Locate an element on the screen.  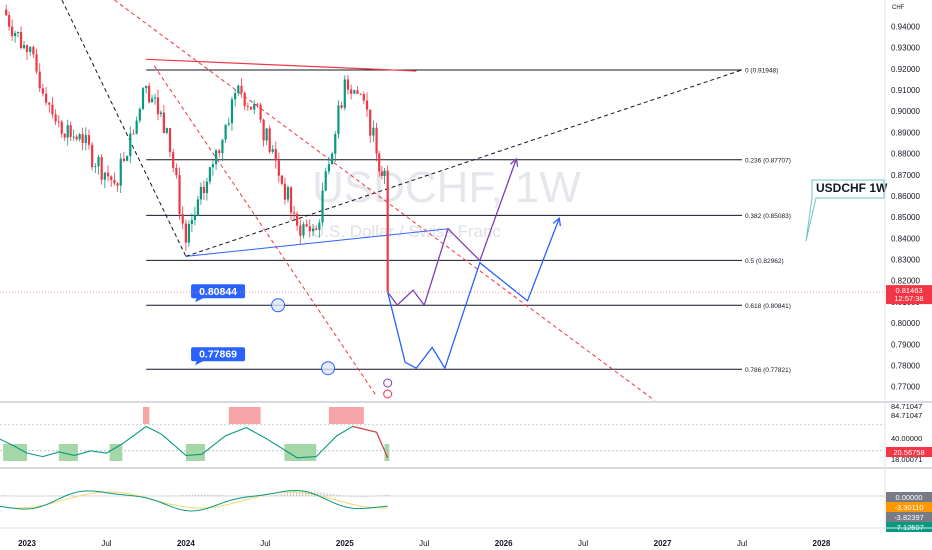
fib-level-label: 0 (0.91948) is located at coordinates (761, 70).